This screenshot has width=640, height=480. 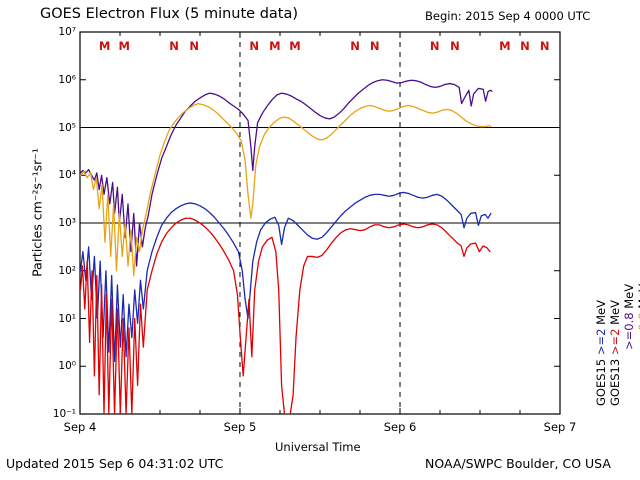 What do you see at coordinates (318, 447) in the screenshot?
I see `x-axis-label: Universal Time` at bounding box center [318, 447].